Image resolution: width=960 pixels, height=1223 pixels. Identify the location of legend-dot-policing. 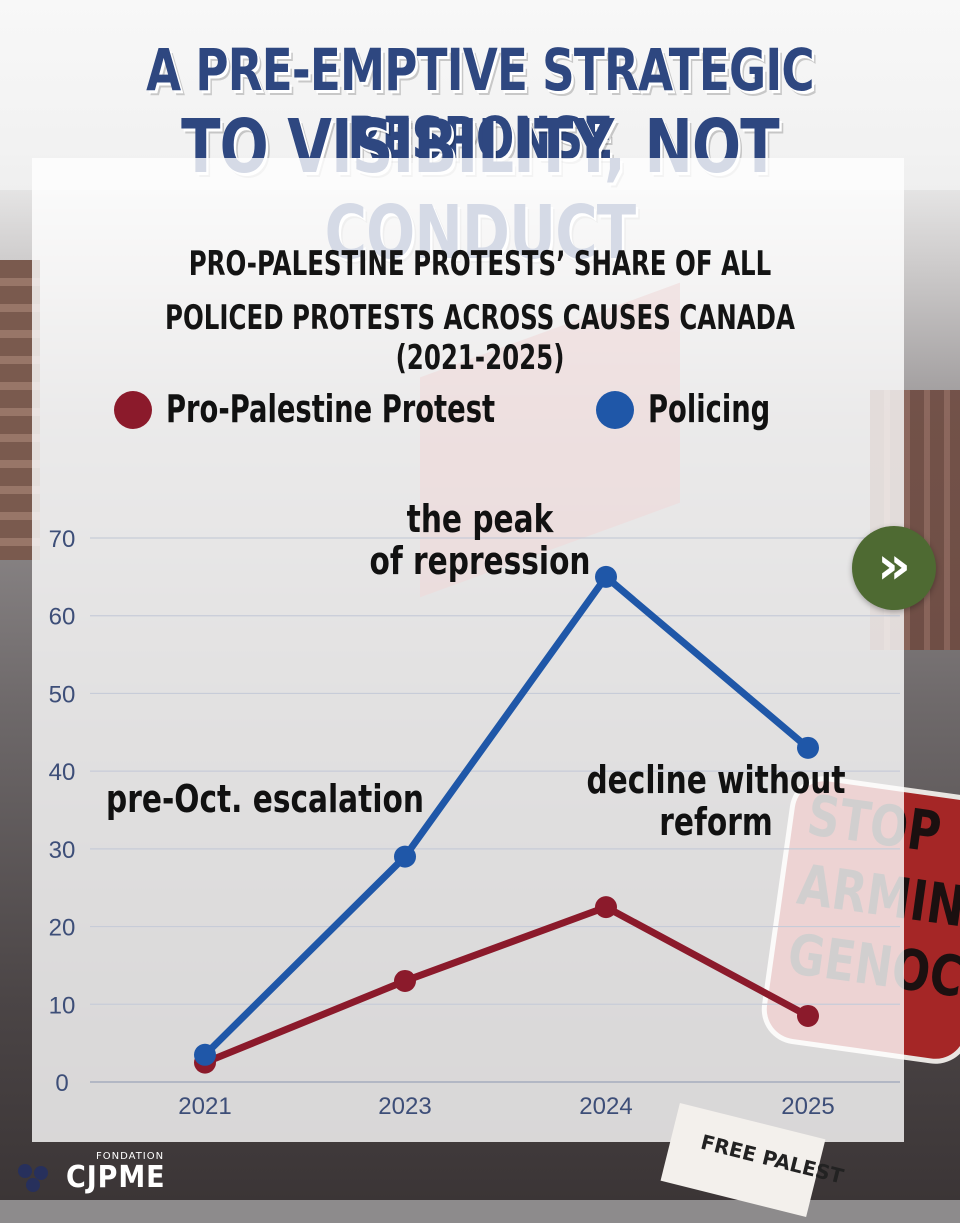
(615, 410).